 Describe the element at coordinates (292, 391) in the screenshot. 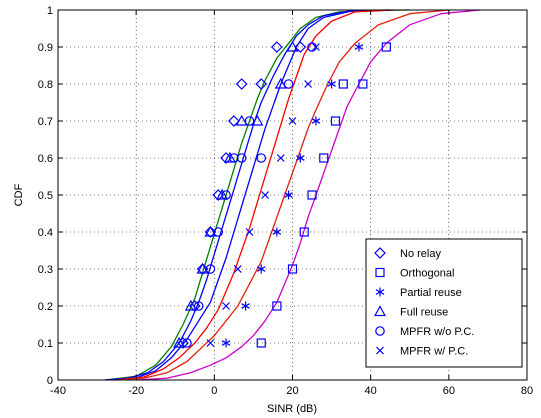

I see `x-tick-label: 20` at that location.